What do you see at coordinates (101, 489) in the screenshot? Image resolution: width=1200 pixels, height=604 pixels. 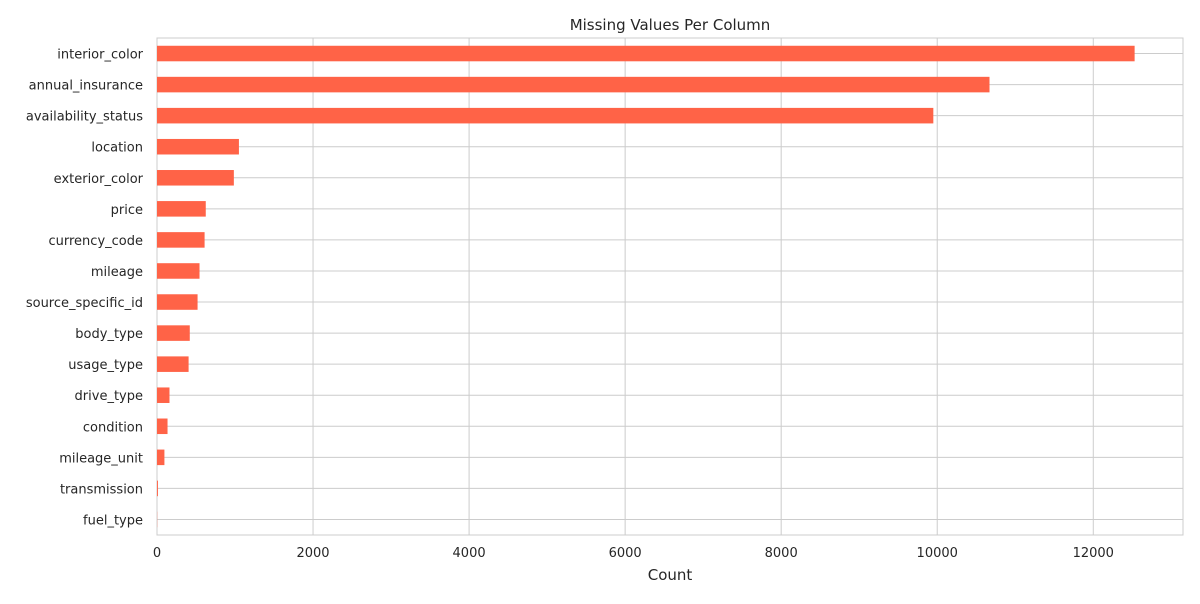 I see `y-tick-label: transmission` at bounding box center [101, 489].